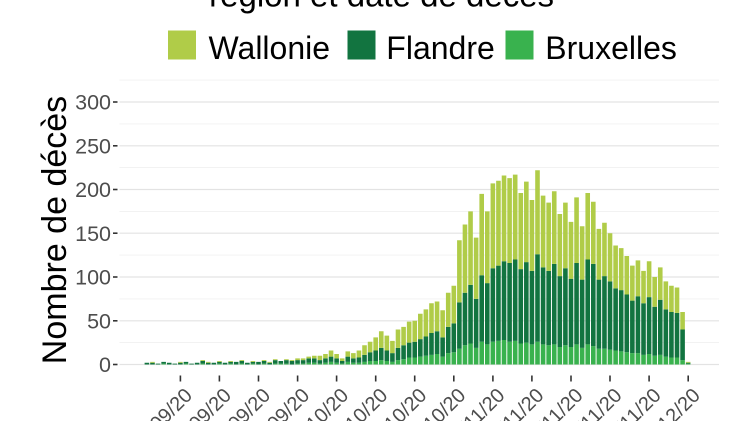 The height and width of the screenshot is (421, 749). What do you see at coordinates (270, 48) in the screenshot?
I see `svg-text: Wallonie` at bounding box center [270, 48].